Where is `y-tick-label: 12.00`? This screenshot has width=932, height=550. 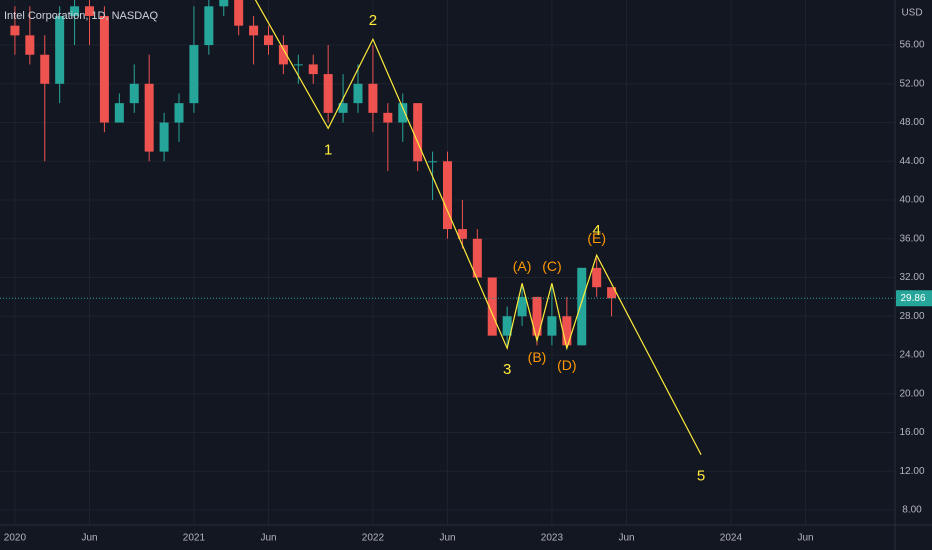 y-tick-label: 12.00 is located at coordinates (911, 471).